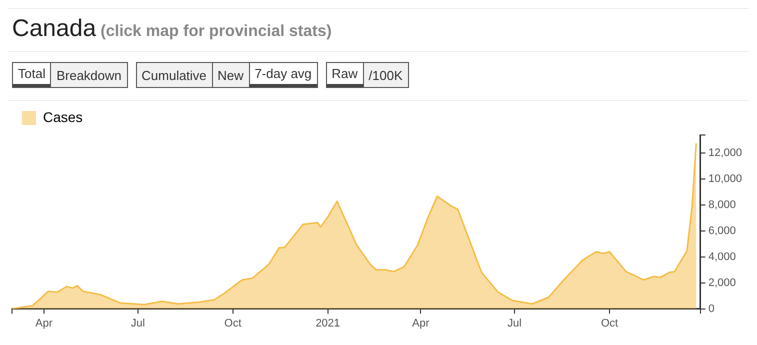  What do you see at coordinates (328, 323) in the screenshot?
I see `x-tick-label: 2021` at bounding box center [328, 323].